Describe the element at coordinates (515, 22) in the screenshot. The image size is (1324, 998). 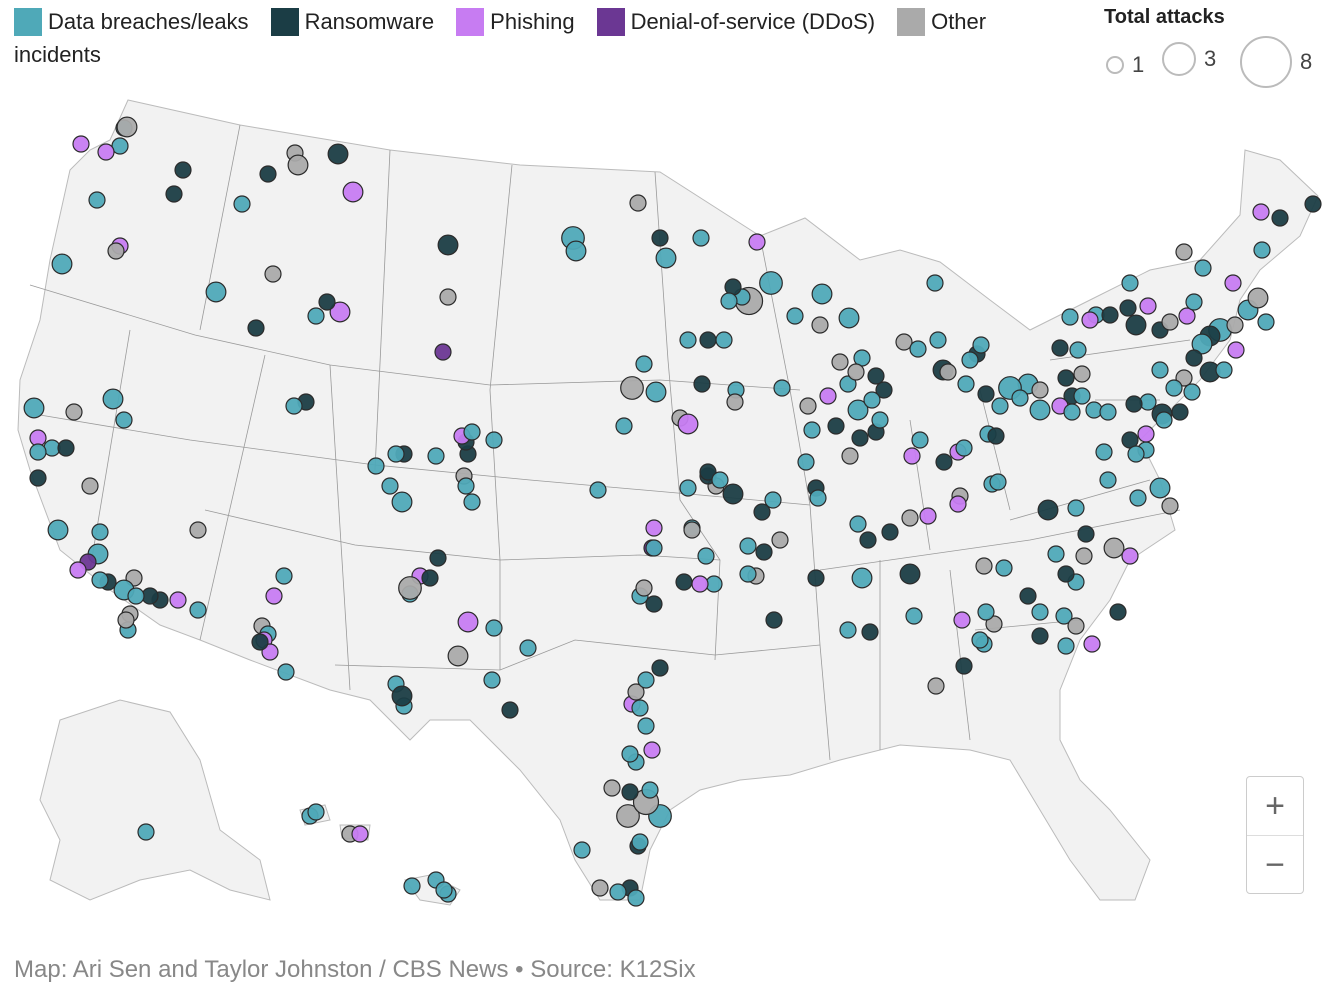
I see `legend-item-phish: Phishing` at that location.